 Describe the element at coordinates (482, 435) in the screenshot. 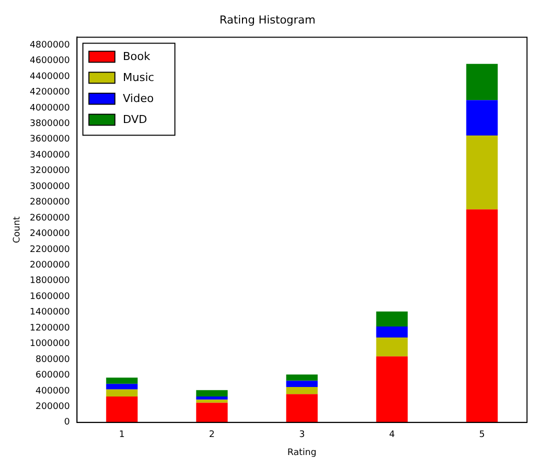

I see `x-tick-label: 5` at that location.